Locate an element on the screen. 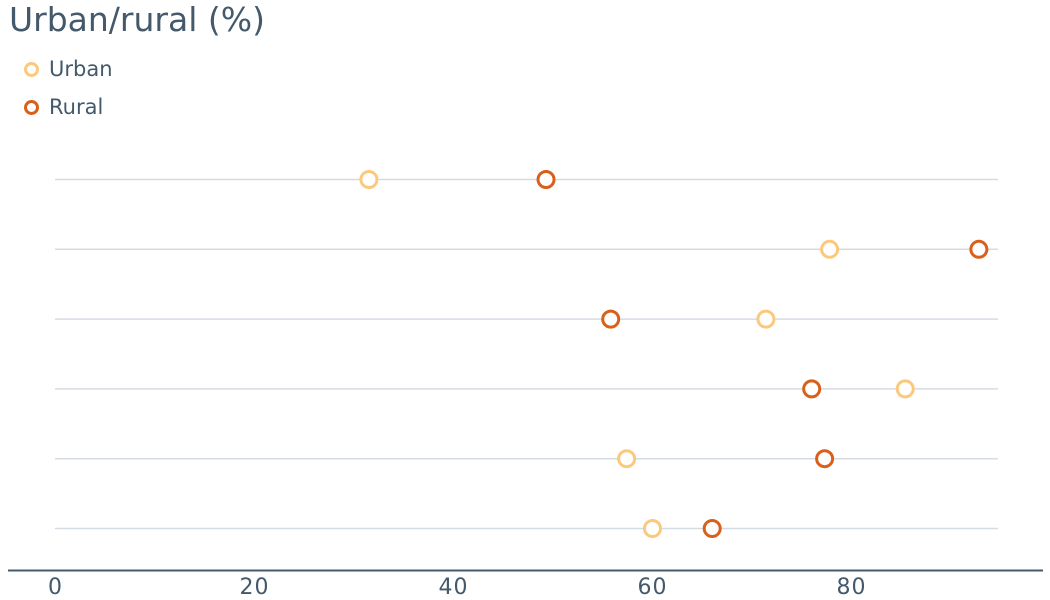 Image resolution: width=1050 pixels, height=600 pixels. legend-label-urban: Urban is located at coordinates (81, 69).